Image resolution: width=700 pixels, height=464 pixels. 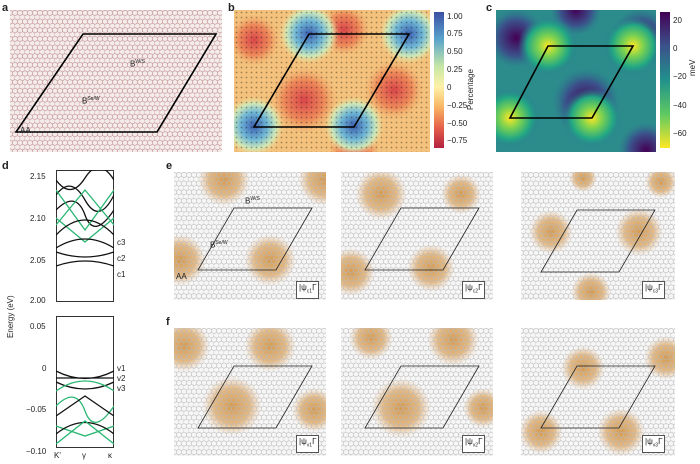 What do you see at coordinates (121, 242) in the screenshot?
I see `band-label: c3` at bounding box center [121, 242].